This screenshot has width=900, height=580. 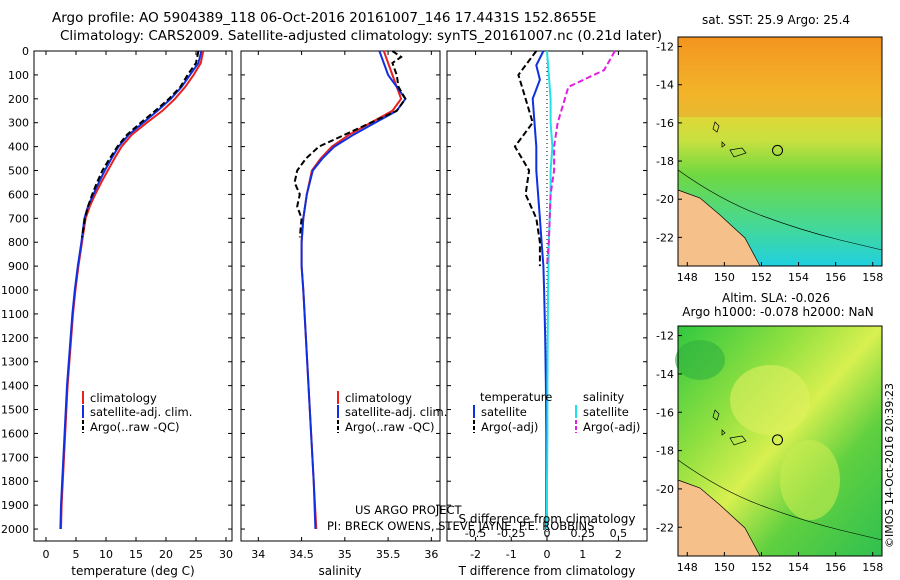 I want to click on temperature-xlabel: temperature (deg C), so click(x=132, y=571).